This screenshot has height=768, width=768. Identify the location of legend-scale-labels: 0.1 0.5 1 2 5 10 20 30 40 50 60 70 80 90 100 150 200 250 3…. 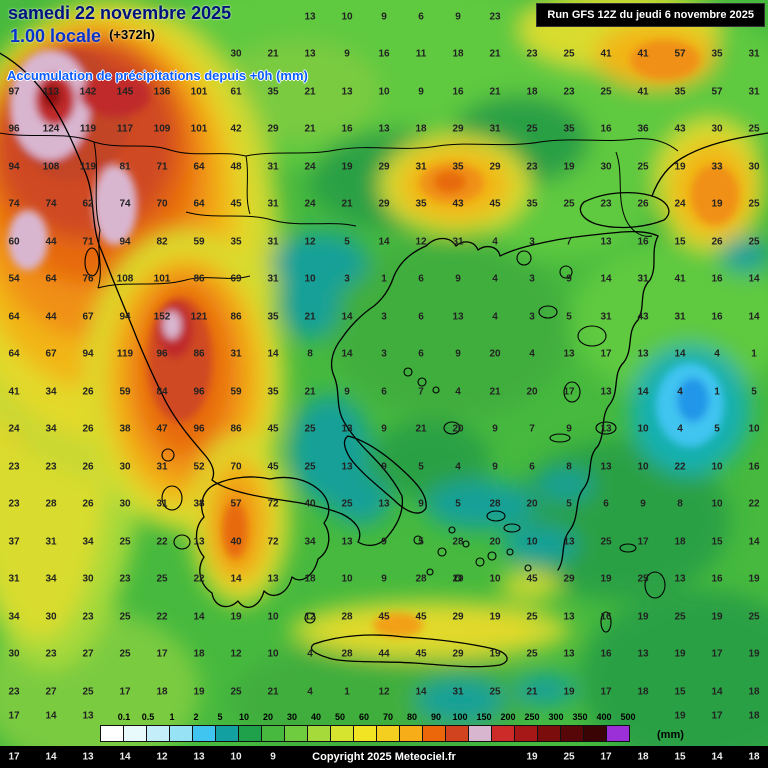
(384, 718).